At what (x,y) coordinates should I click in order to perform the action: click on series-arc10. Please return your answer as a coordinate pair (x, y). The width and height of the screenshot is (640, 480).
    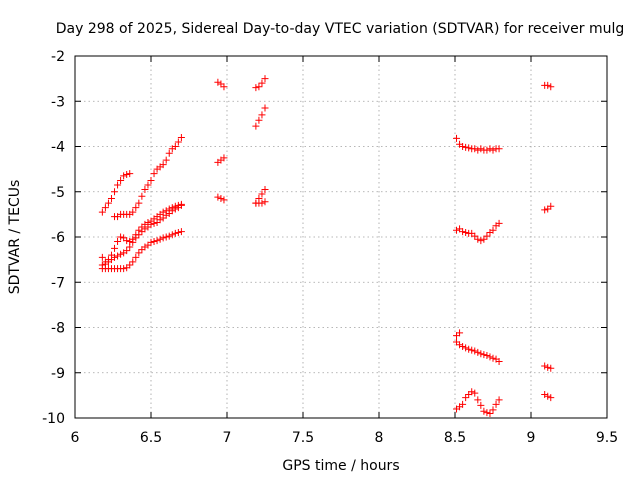
    Looking at the image, I should click on (260, 117).